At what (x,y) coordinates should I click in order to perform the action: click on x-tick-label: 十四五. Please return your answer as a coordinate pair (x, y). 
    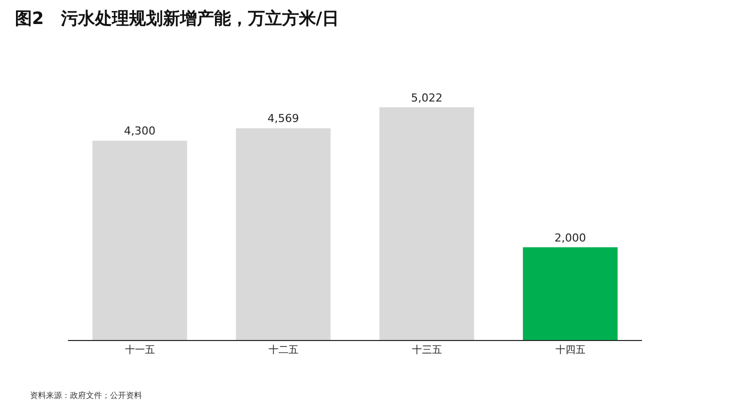
    Looking at the image, I should click on (570, 350).